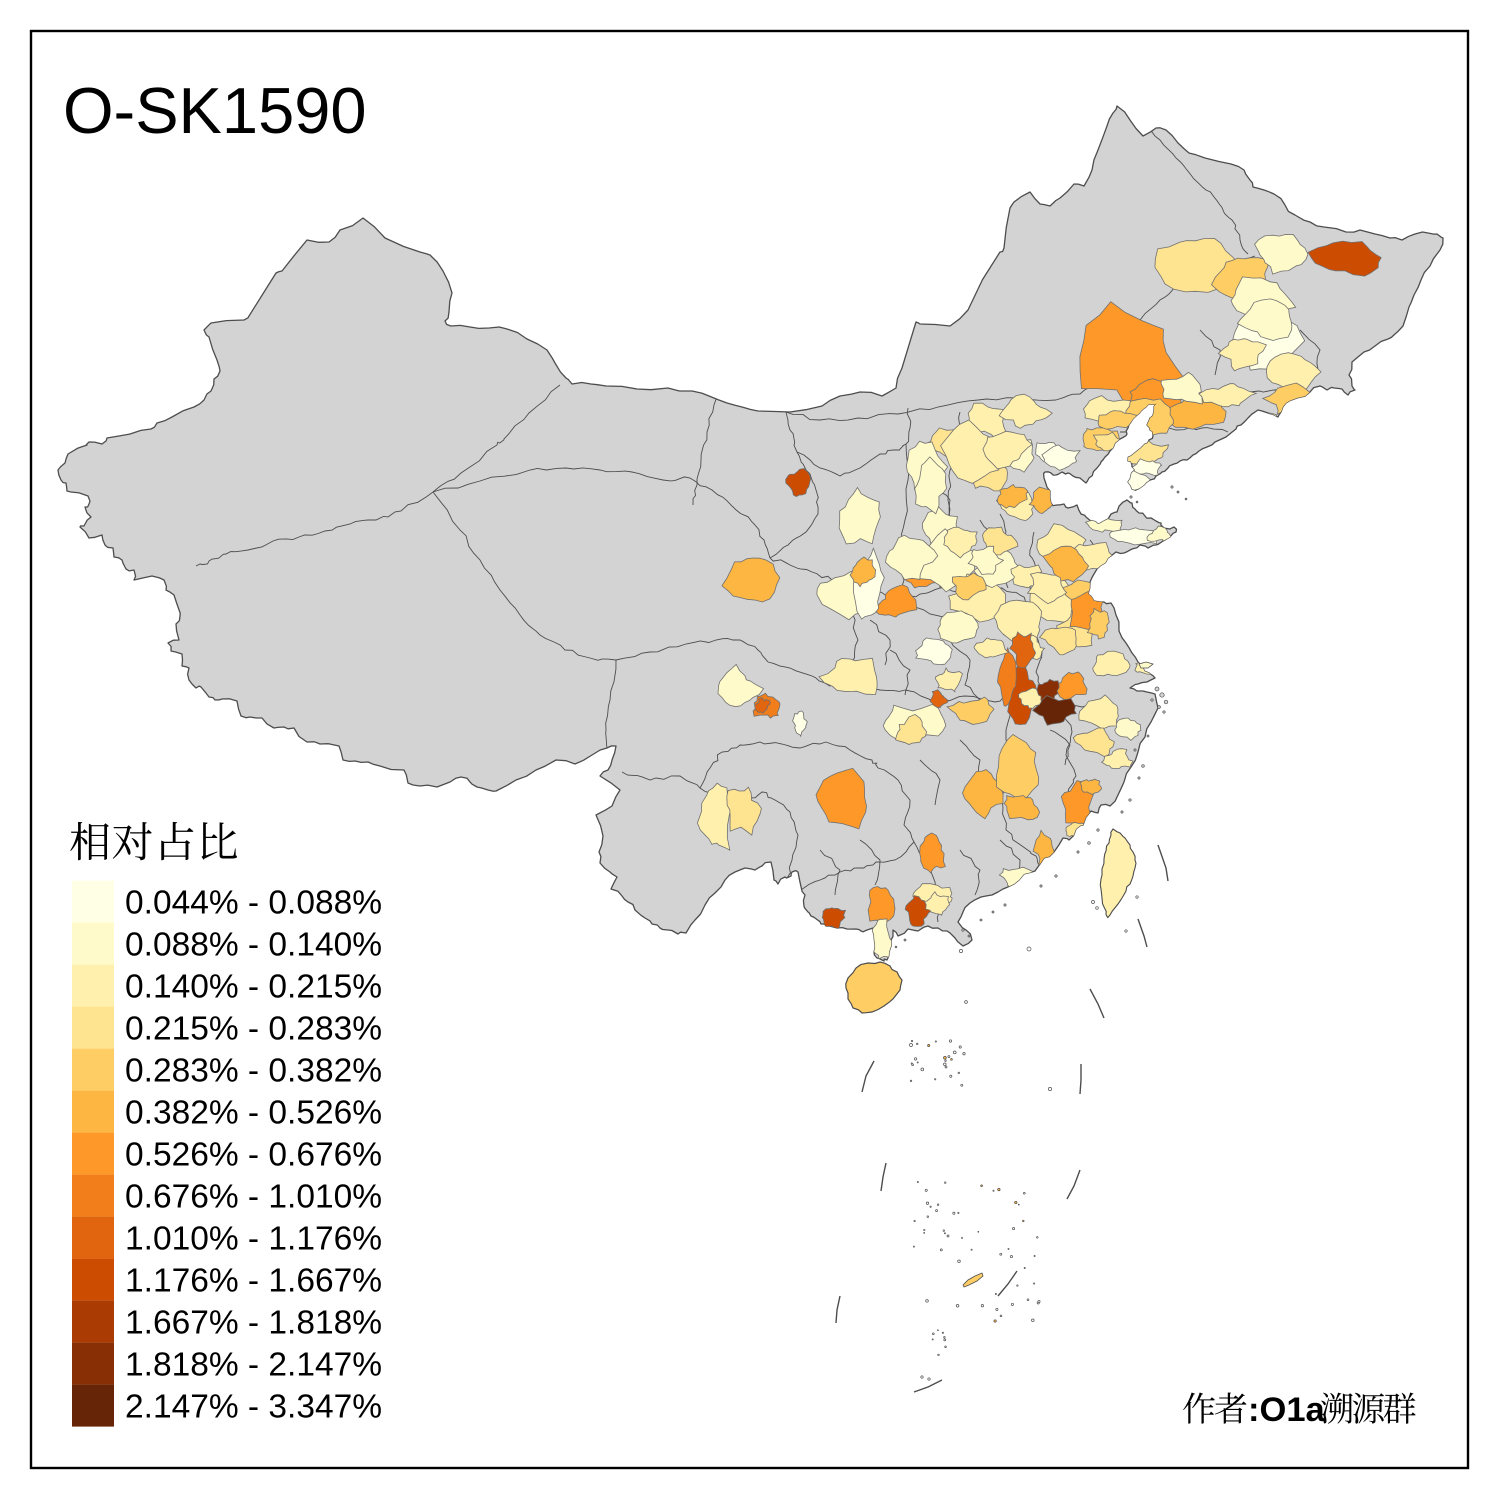  Describe the element at coordinates (253, 1239) in the screenshot. I see `svg-text: 1.010% - 1.176%` at that location.